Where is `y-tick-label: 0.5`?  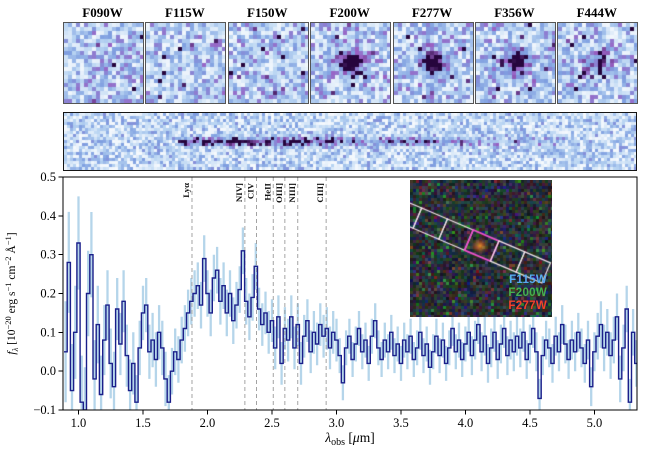 y-tick-label: 0.5 is located at coordinates (48, 177).